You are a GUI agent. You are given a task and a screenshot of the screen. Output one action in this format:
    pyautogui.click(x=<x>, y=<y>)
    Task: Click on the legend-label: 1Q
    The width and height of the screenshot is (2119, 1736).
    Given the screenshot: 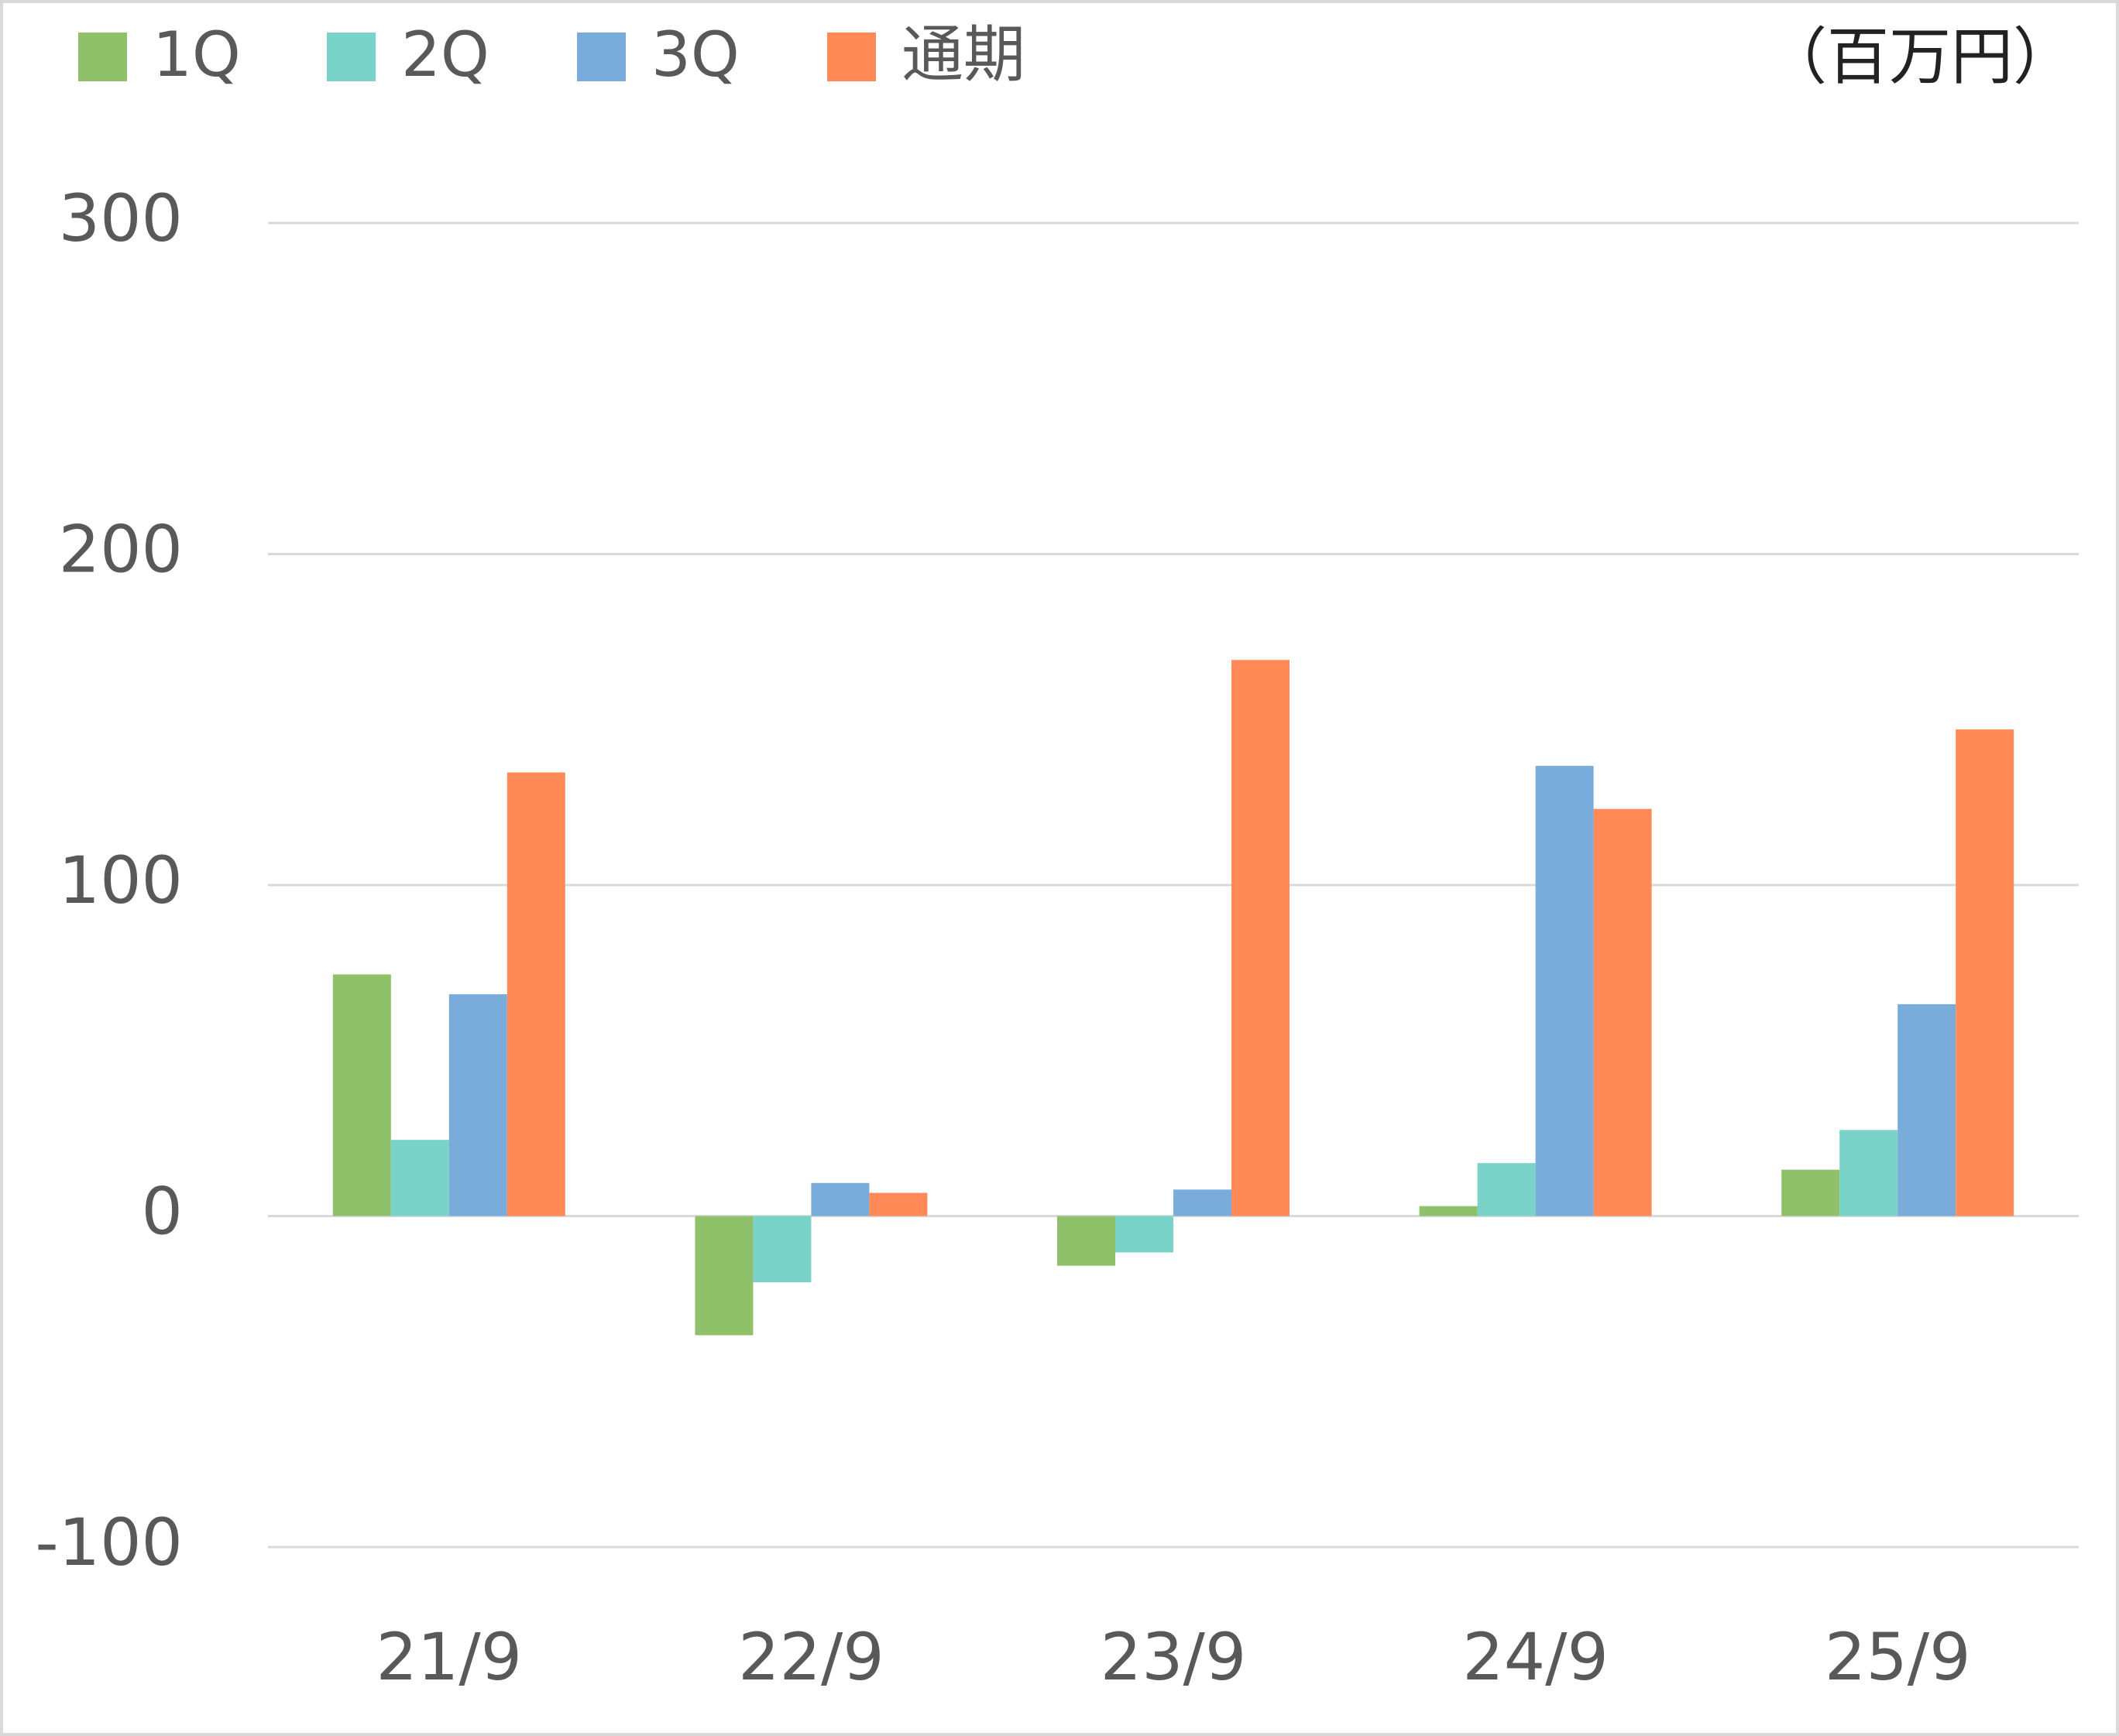 What is the action you would take?
    pyautogui.click(x=197, y=55)
    